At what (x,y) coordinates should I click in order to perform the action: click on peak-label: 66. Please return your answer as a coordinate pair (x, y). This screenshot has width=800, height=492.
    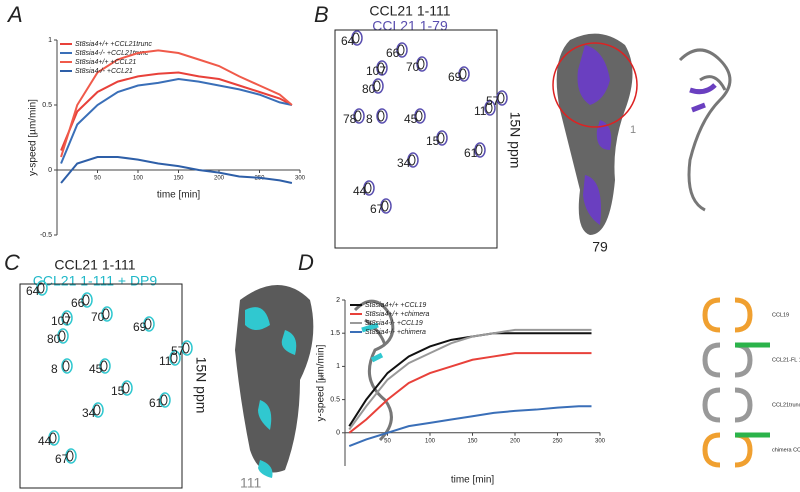
    Looking at the image, I should click on (78, 303).